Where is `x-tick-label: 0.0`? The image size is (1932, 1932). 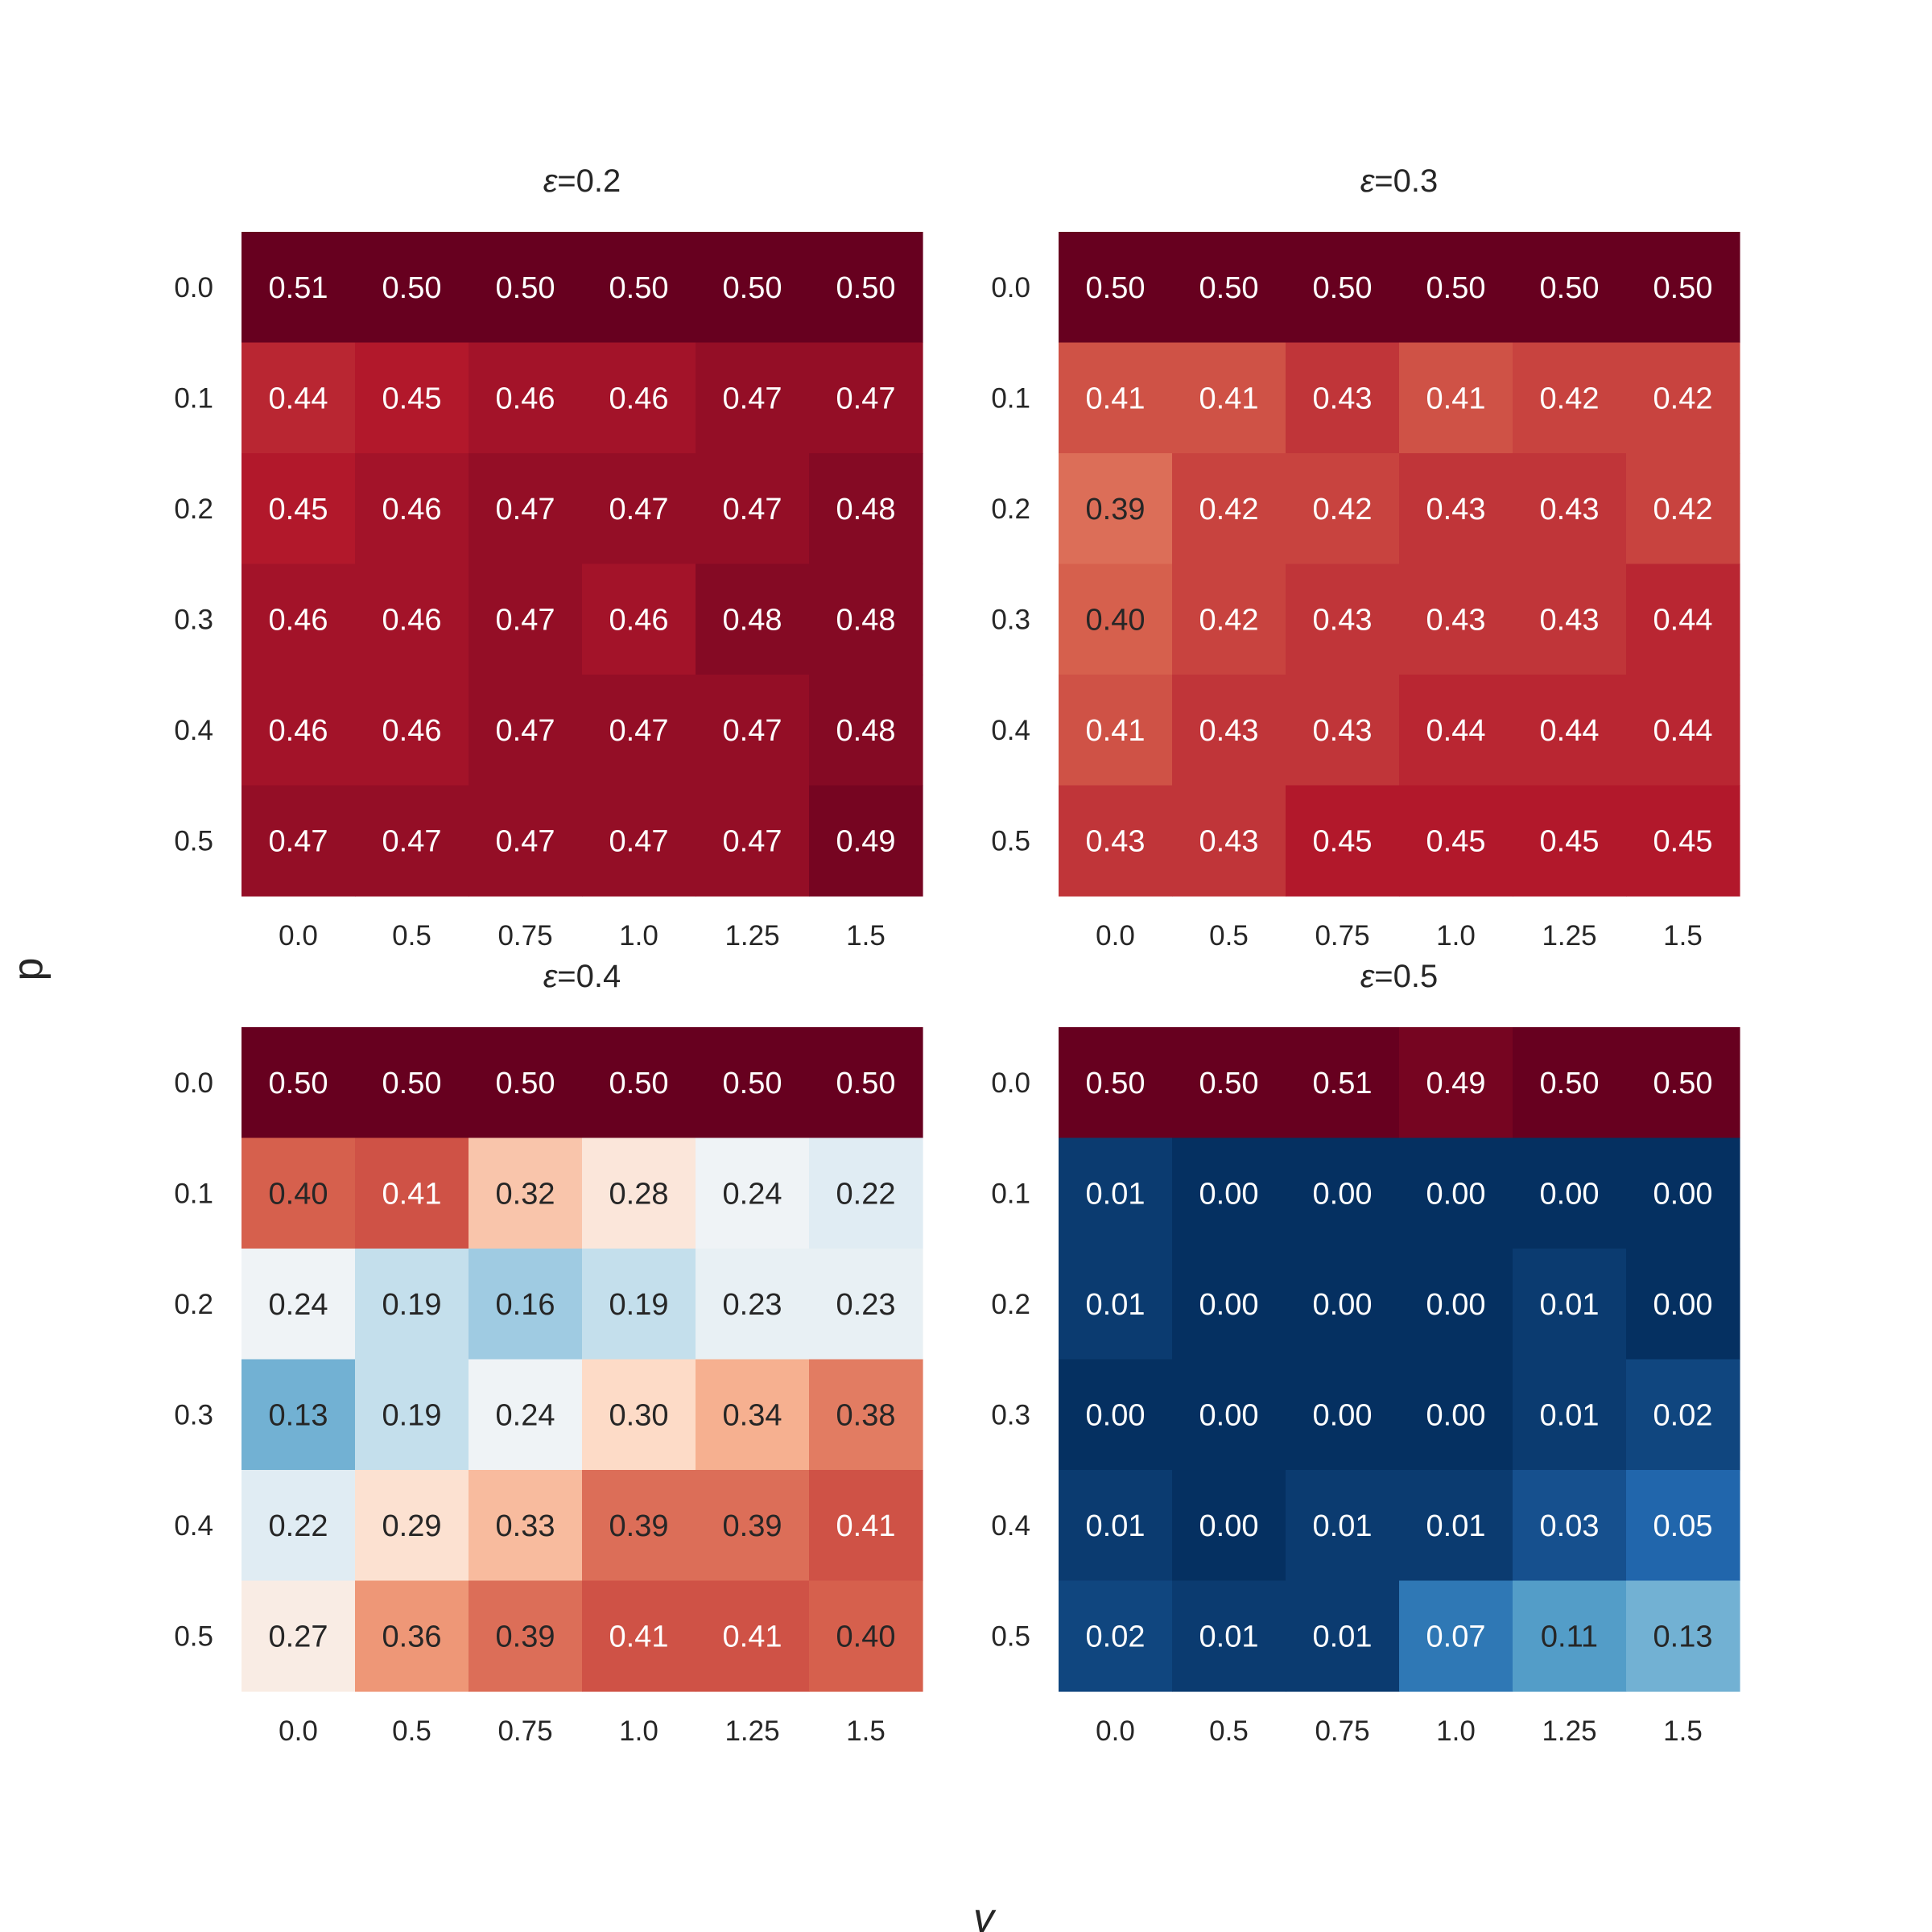
x-tick-label: 0.0 is located at coordinates (1115, 1731).